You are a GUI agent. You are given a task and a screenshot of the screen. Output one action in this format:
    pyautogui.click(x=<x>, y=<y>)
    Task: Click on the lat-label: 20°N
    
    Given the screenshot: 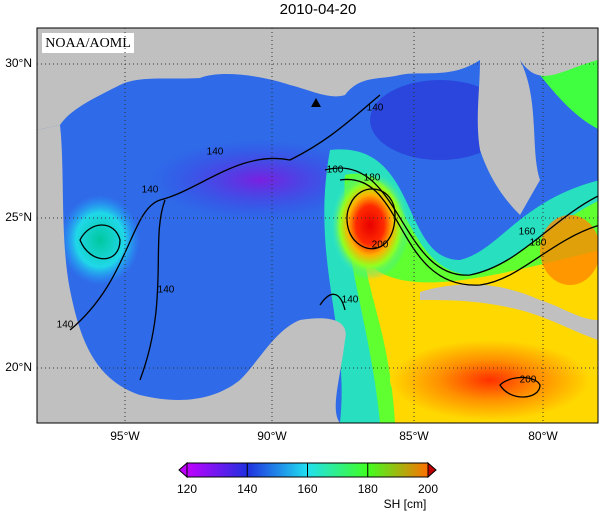 What is the action you would take?
    pyautogui.click(x=18, y=367)
    